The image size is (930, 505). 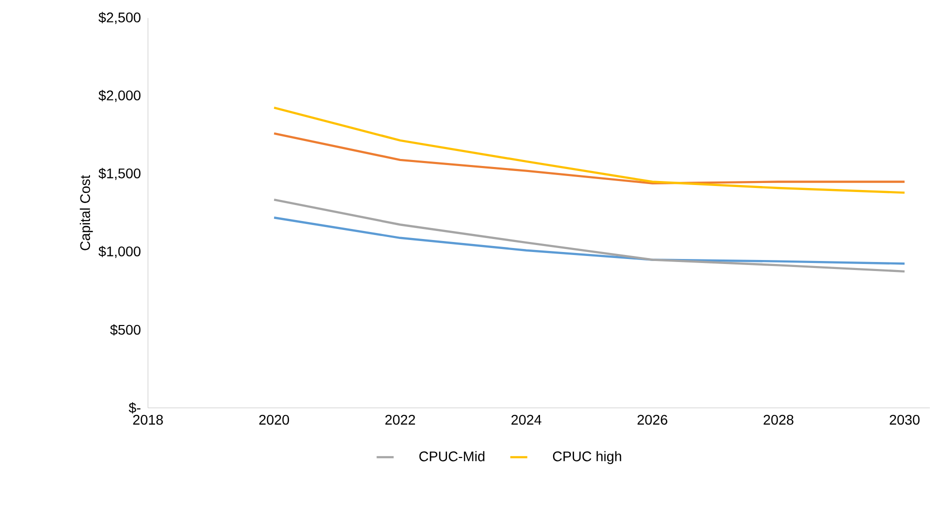 I want to click on x-tick-label: 2024, so click(x=526, y=419).